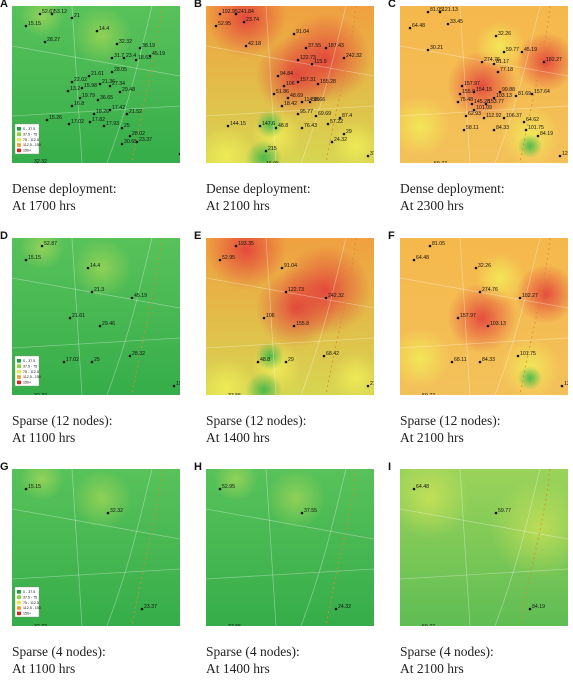 This screenshot has width=573, height=694. What do you see at coordinates (486, 197) in the screenshot?
I see `panel-caption: Dense deployment: At 2300 hrs` at bounding box center [486, 197].